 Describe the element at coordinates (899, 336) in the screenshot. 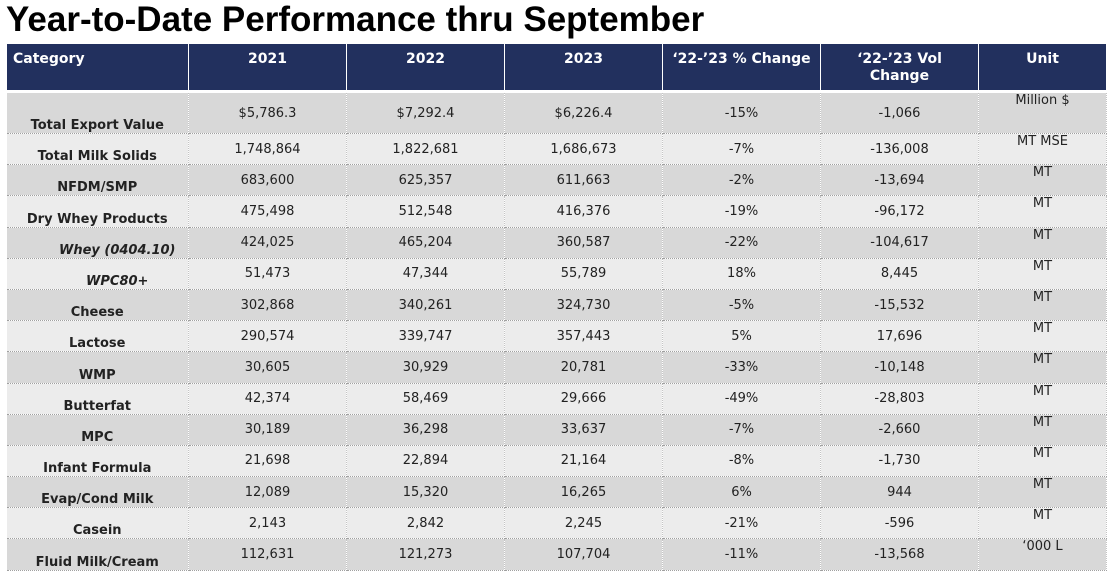

I see `vol-change-cell: 17,696` at that location.